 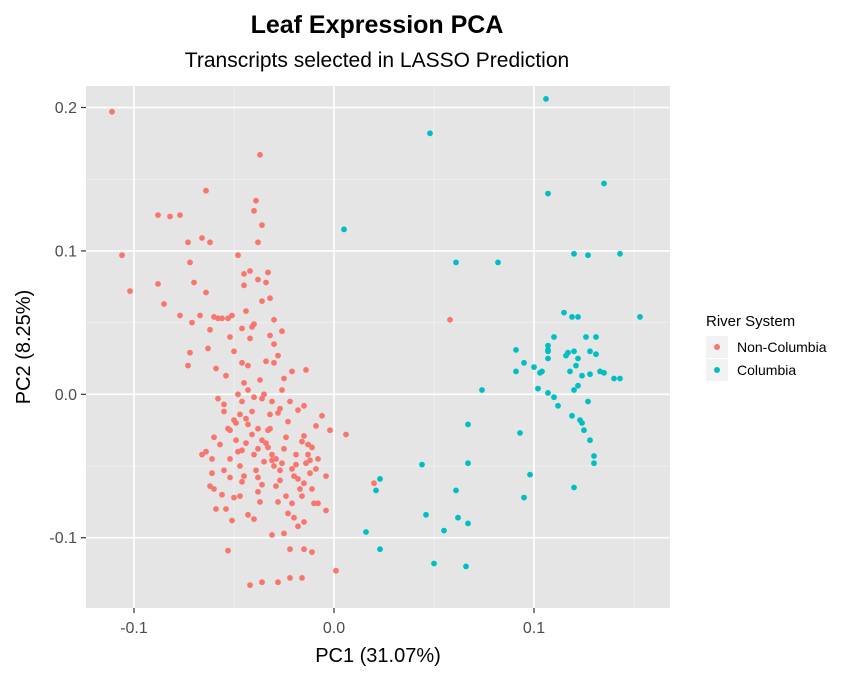 What do you see at coordinates (717, 347) in the screenshot?
I see `legend-marker-non-columbia` at bounding box center [717, 347].